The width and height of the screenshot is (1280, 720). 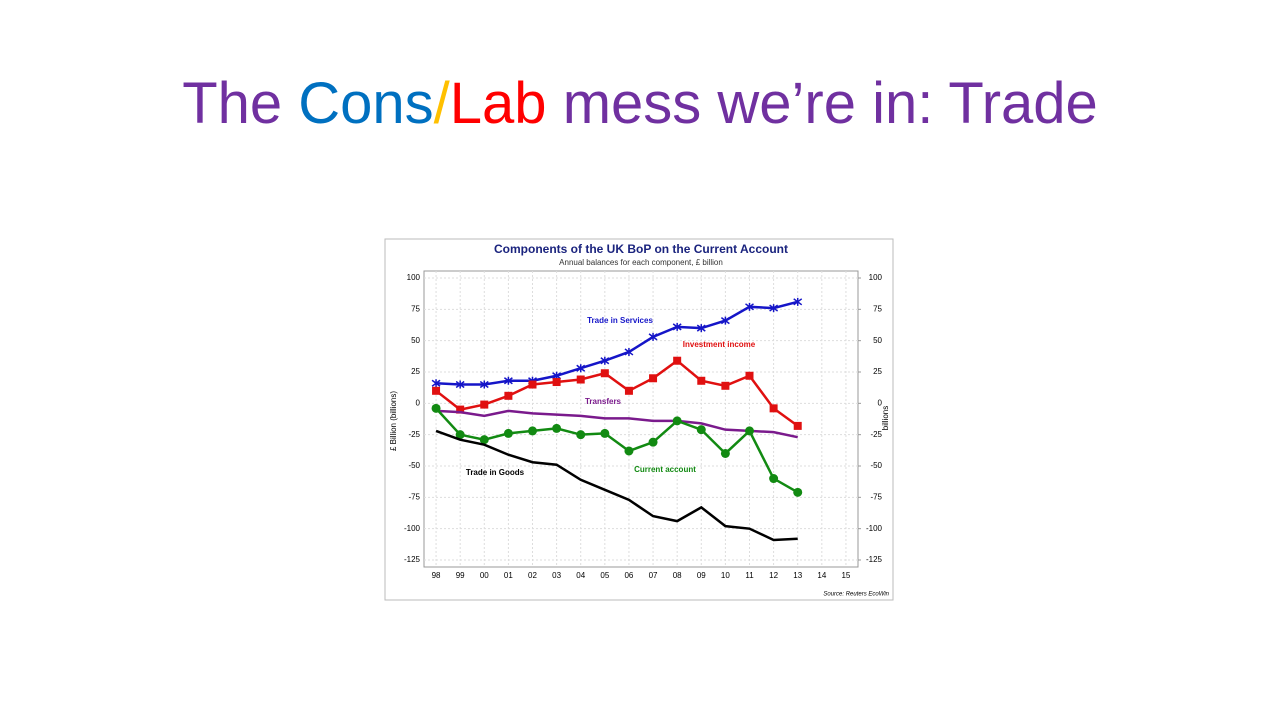 What do you see at coordinates (418, 402) in the screenshot?
I see `y-tick-label: 0` at bounding box center [418, 402].